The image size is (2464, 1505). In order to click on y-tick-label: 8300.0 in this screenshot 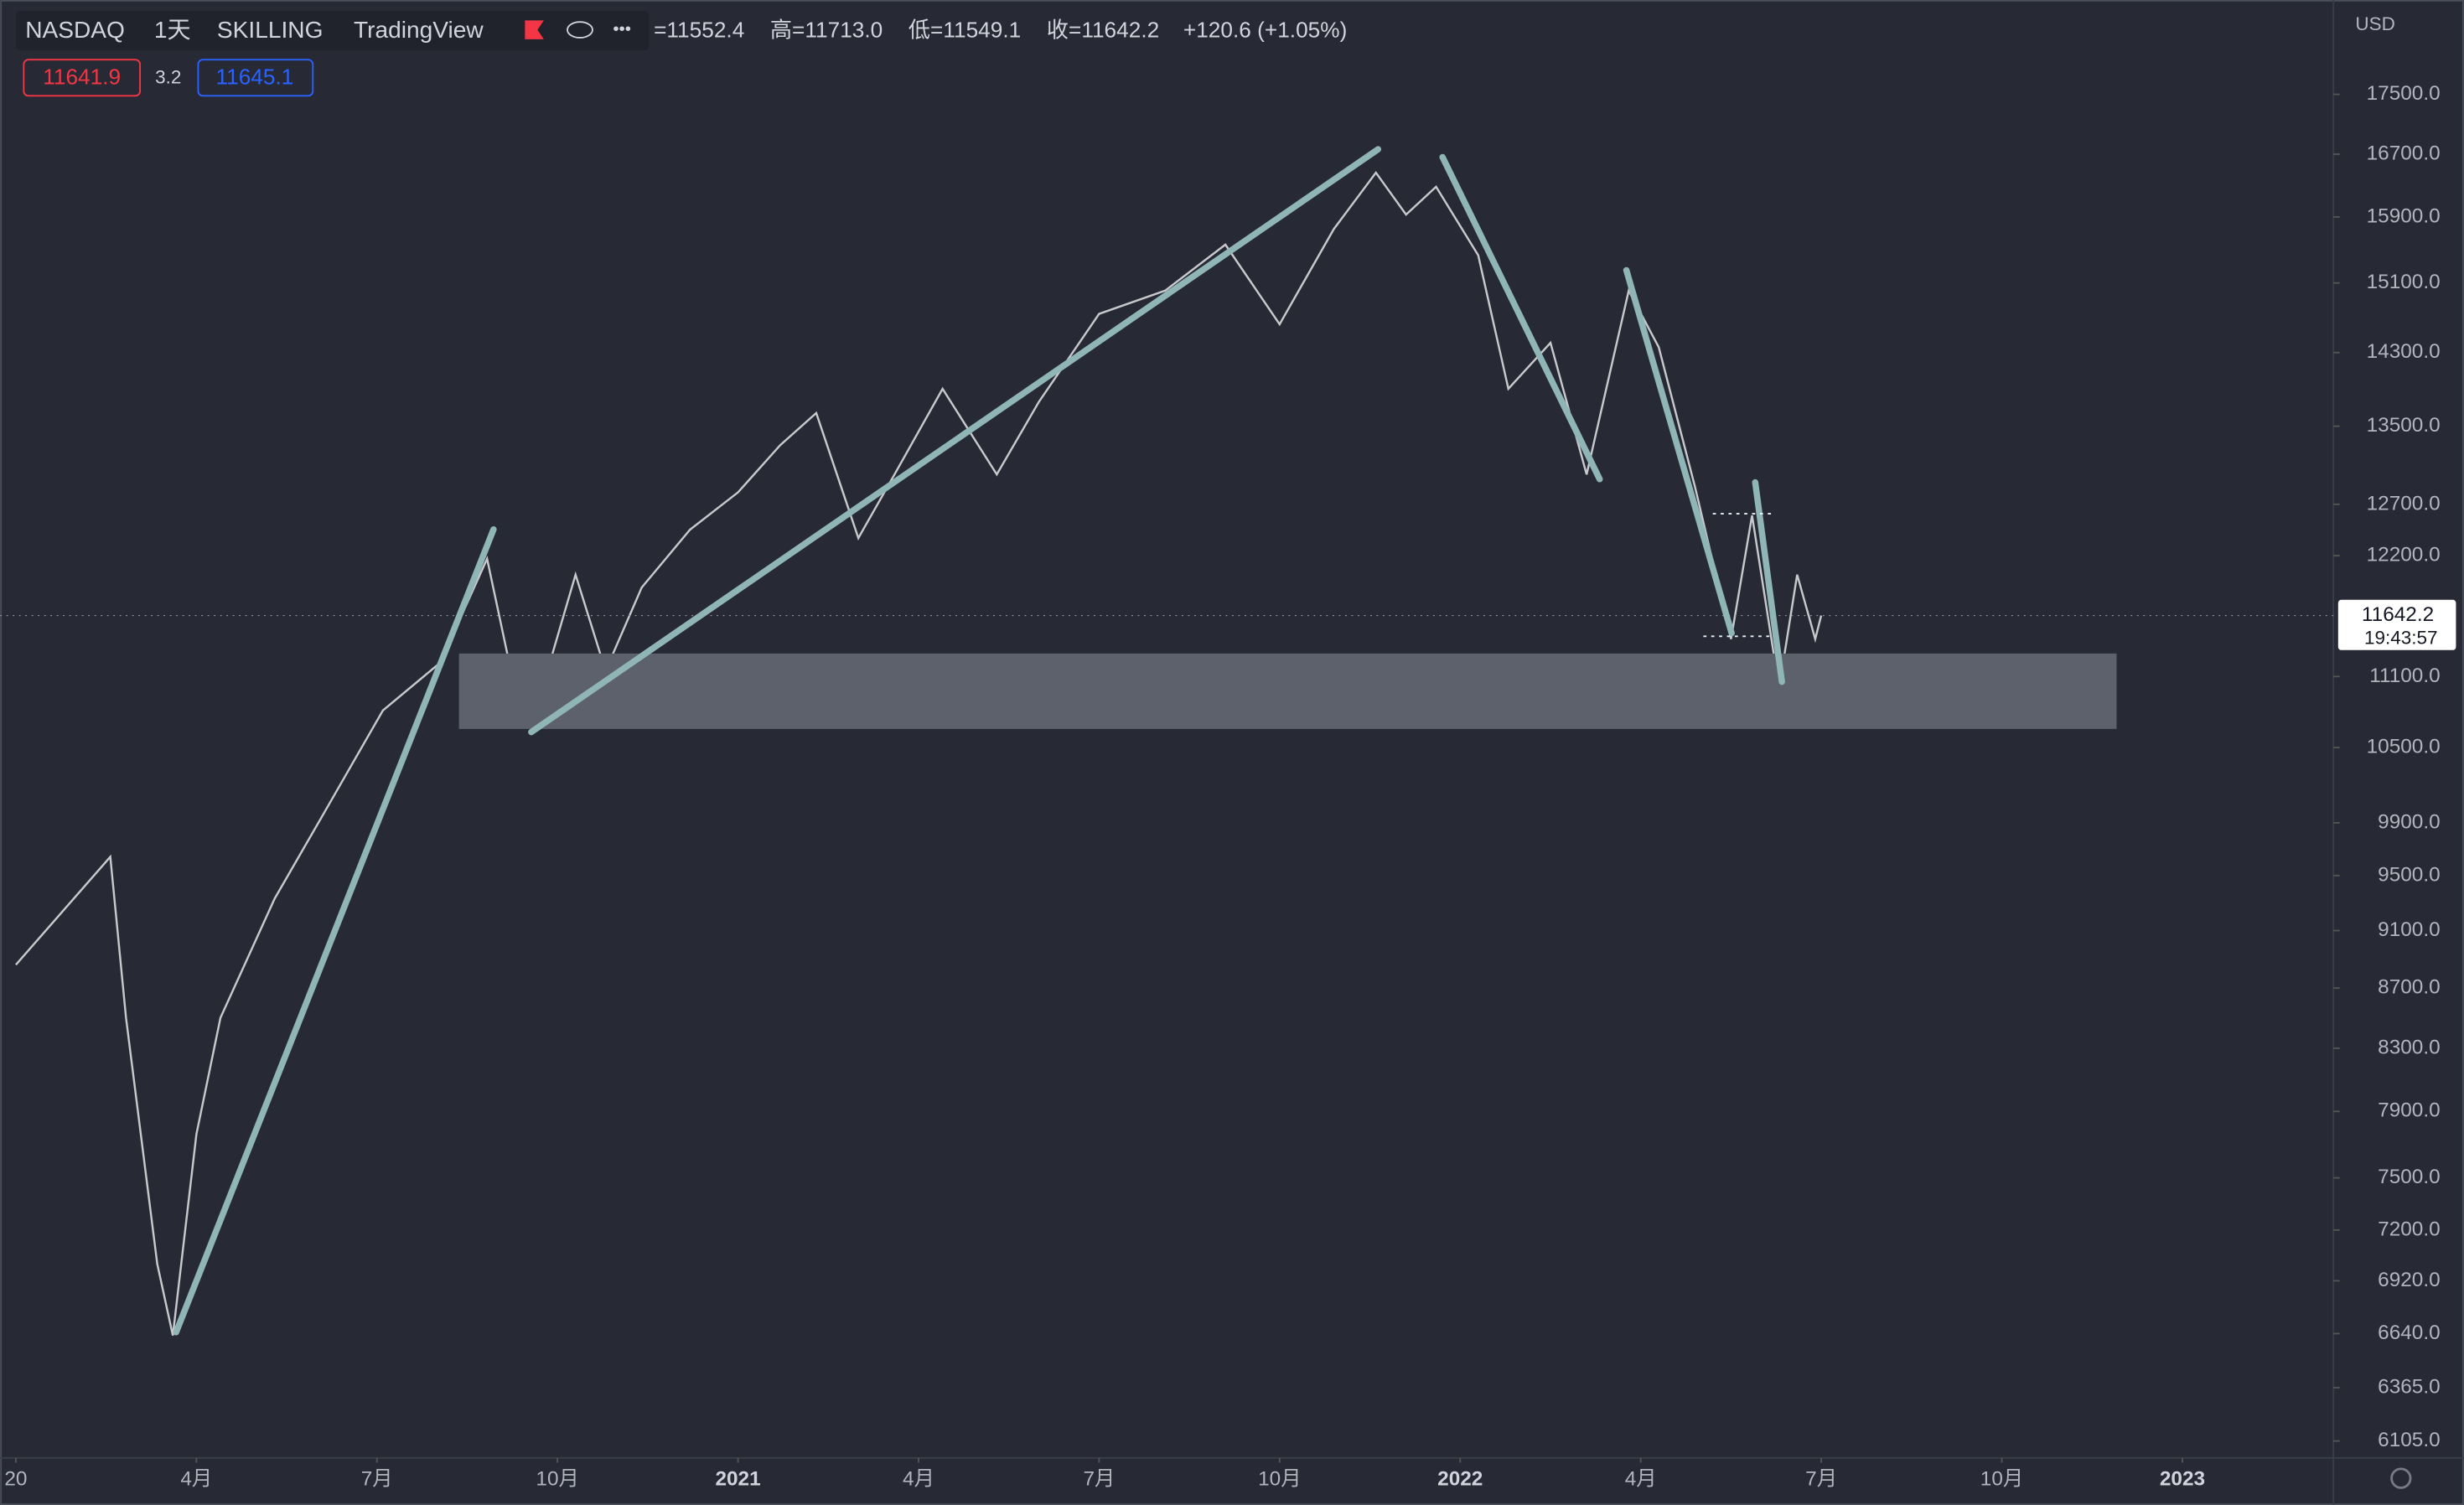, I will do `click(2409, 1047)`.